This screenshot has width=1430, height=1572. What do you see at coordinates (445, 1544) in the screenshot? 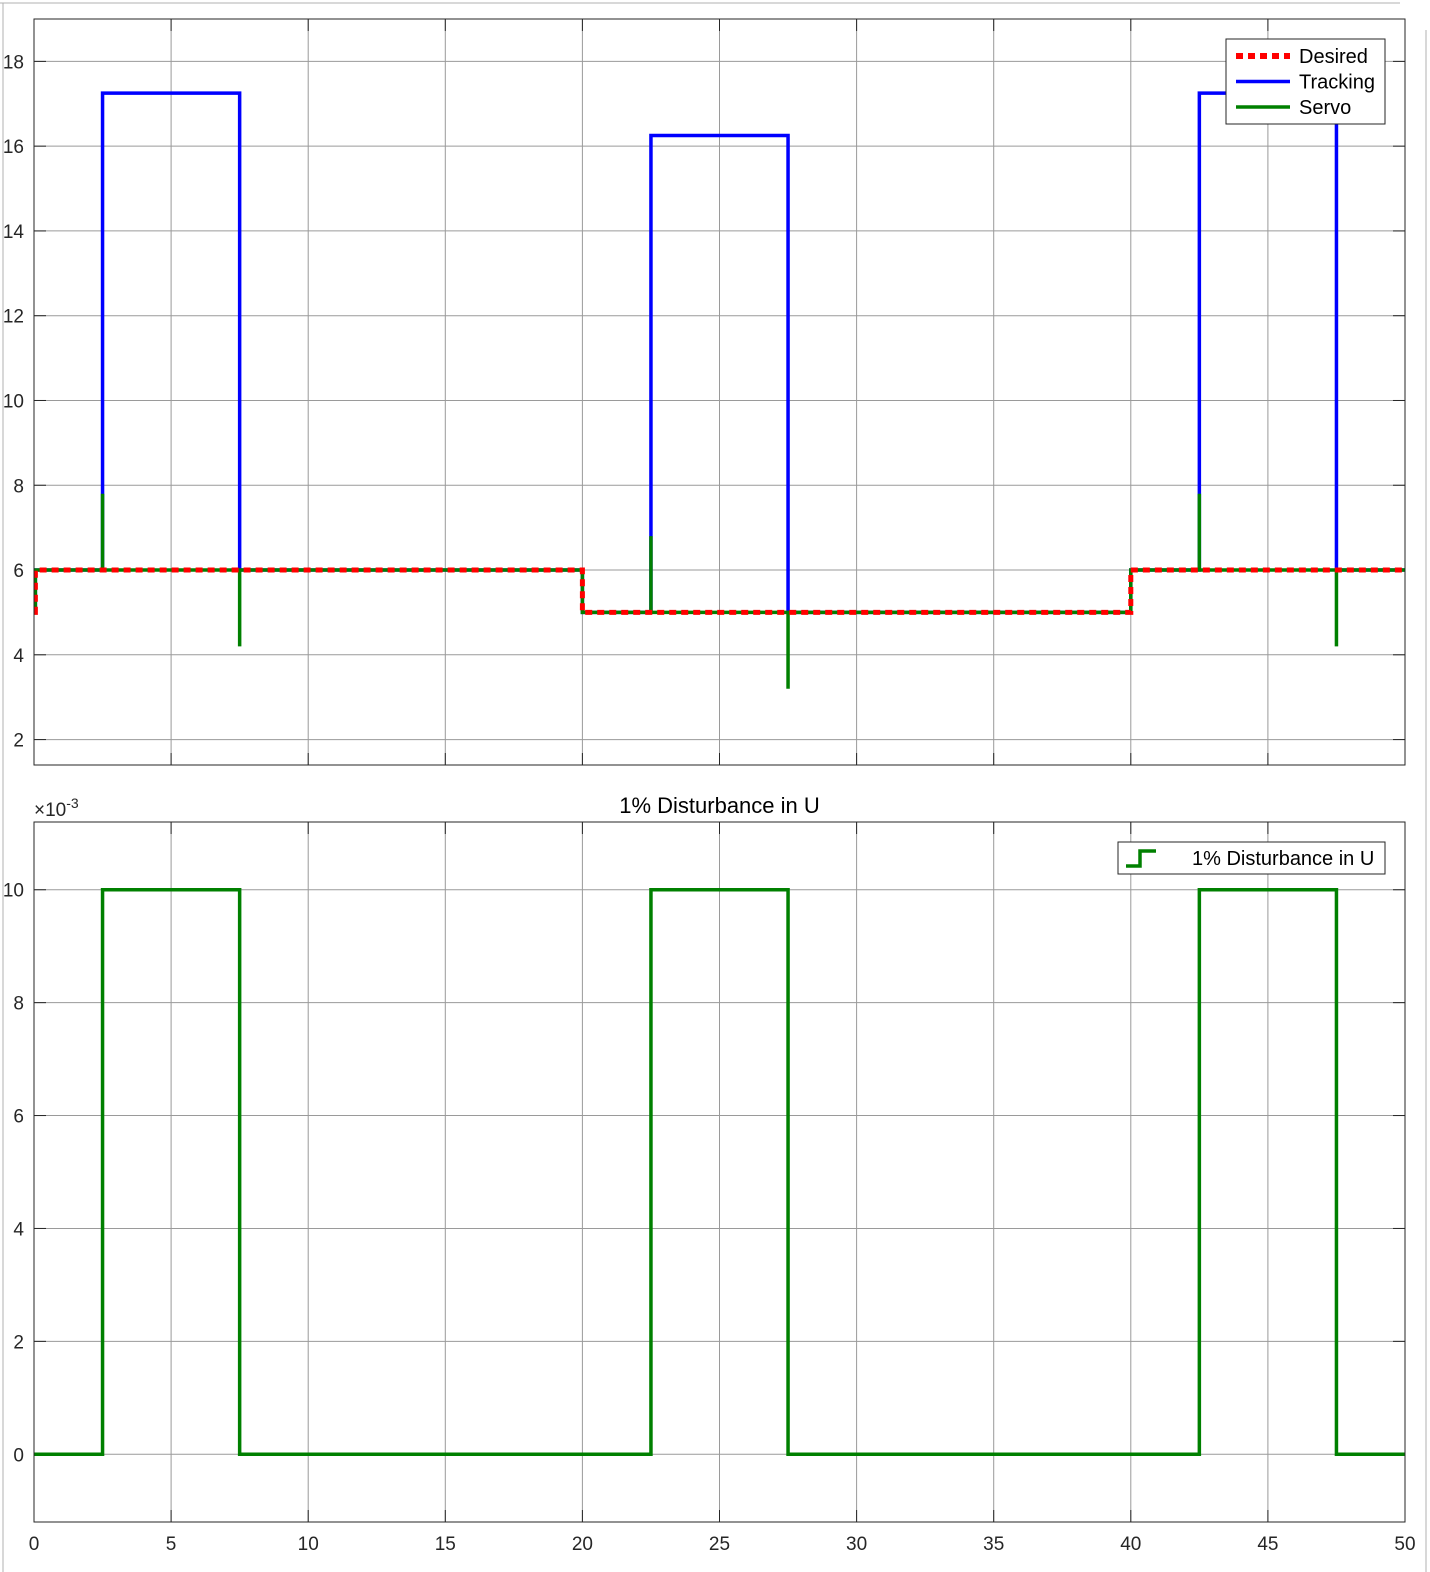
I see `x-tick-label: 15` at bounding box center [445, 1544].